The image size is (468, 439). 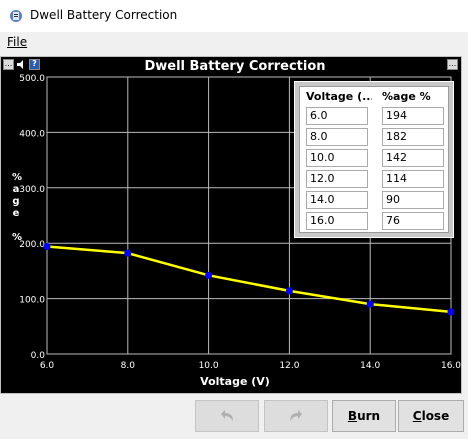 I want to click on pct-cell: 194, so click(x=413, y=116).